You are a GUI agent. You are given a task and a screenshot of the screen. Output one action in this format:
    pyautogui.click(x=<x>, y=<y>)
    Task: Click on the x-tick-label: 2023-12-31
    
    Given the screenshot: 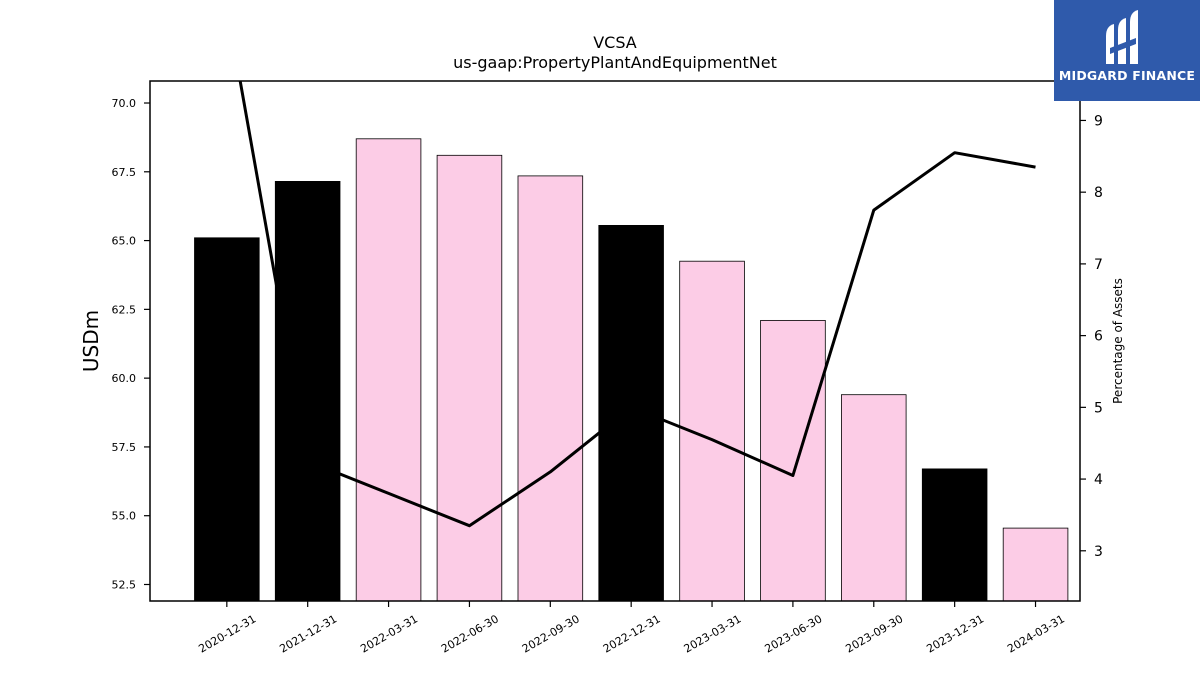 What is the action you would take?
    pyautogui.click(x=955, y=633)
    